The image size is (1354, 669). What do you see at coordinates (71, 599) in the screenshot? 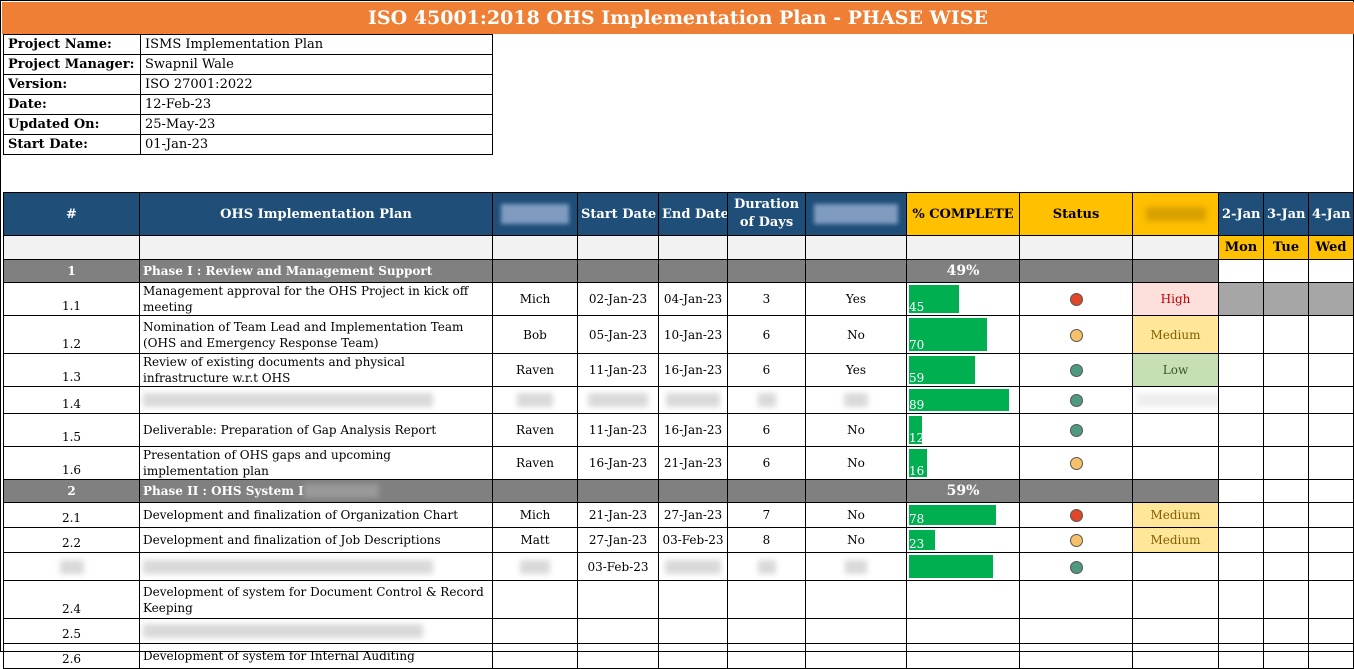
I see `task-number: 2.4` at bounding box center [71, 599].